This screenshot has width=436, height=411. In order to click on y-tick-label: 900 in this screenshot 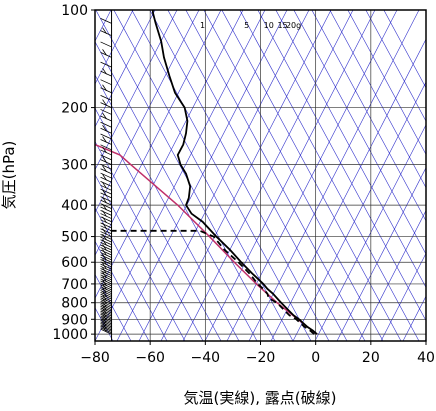, I will do `click(74, 320)`.